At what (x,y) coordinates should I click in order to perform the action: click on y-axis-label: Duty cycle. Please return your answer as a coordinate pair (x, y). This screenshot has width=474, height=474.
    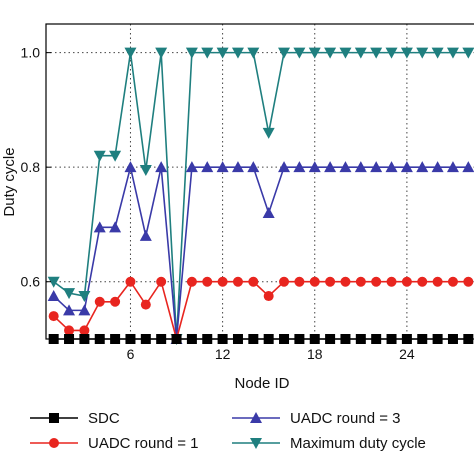
    Looking at the image, I should click on (9, 181).